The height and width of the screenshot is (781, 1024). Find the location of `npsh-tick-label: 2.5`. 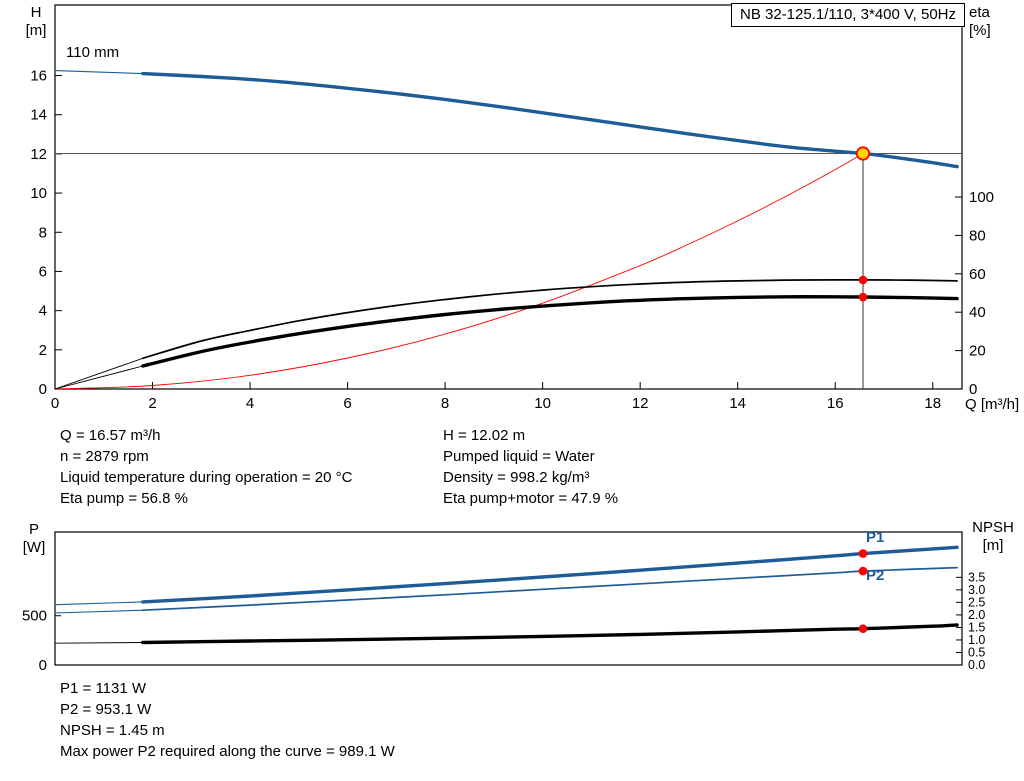

npsh-tick-label: 2.5 is located at coordinates (976, 602).